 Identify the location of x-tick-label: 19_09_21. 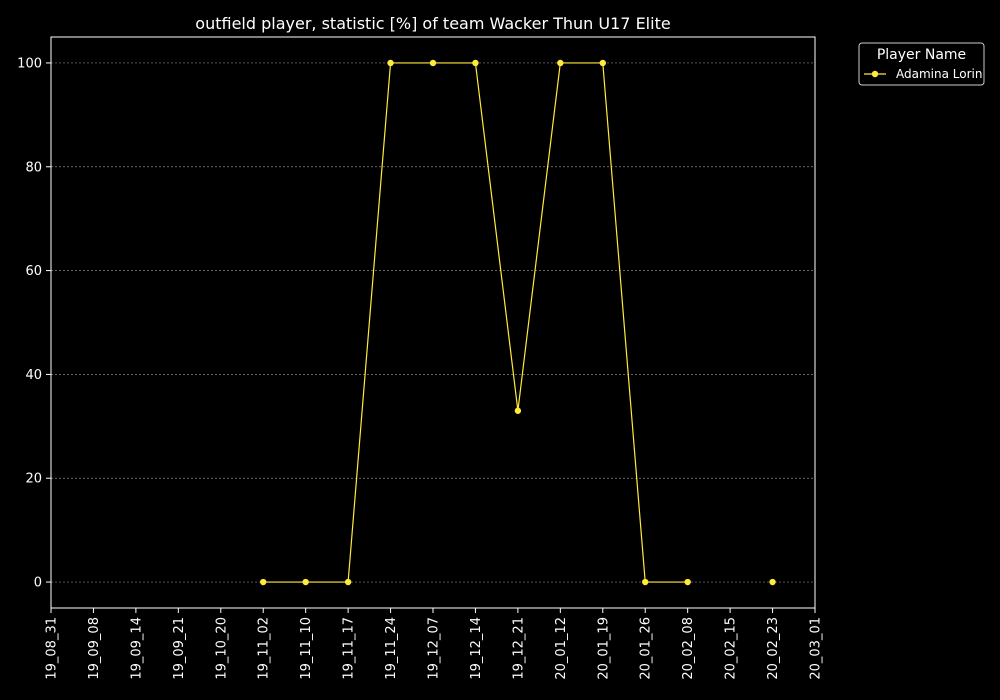
(179, 648).